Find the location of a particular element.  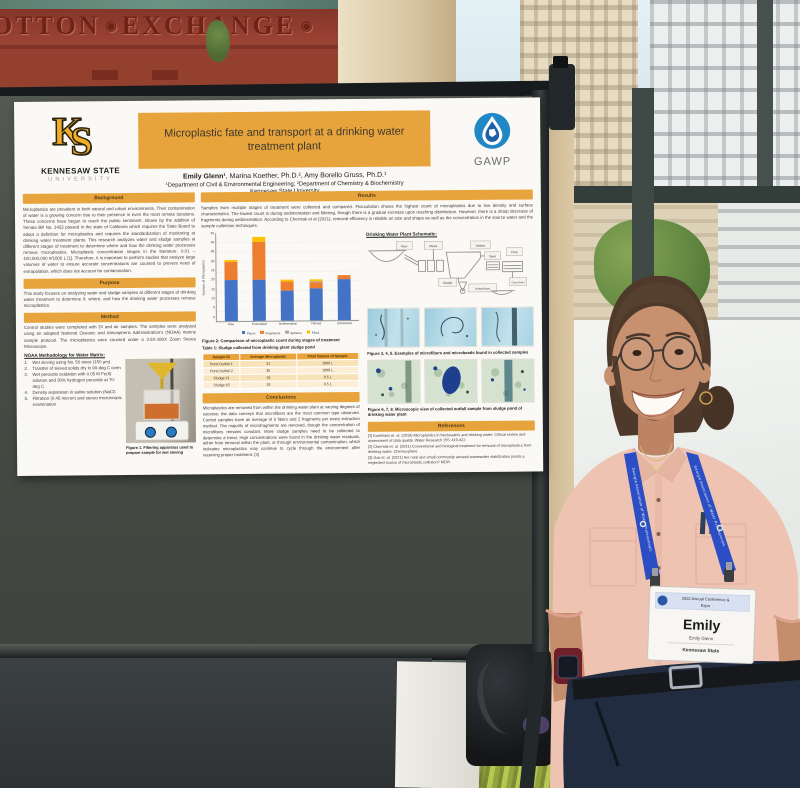

figure2-ytick: 35 is located at coordinates (212, 251).